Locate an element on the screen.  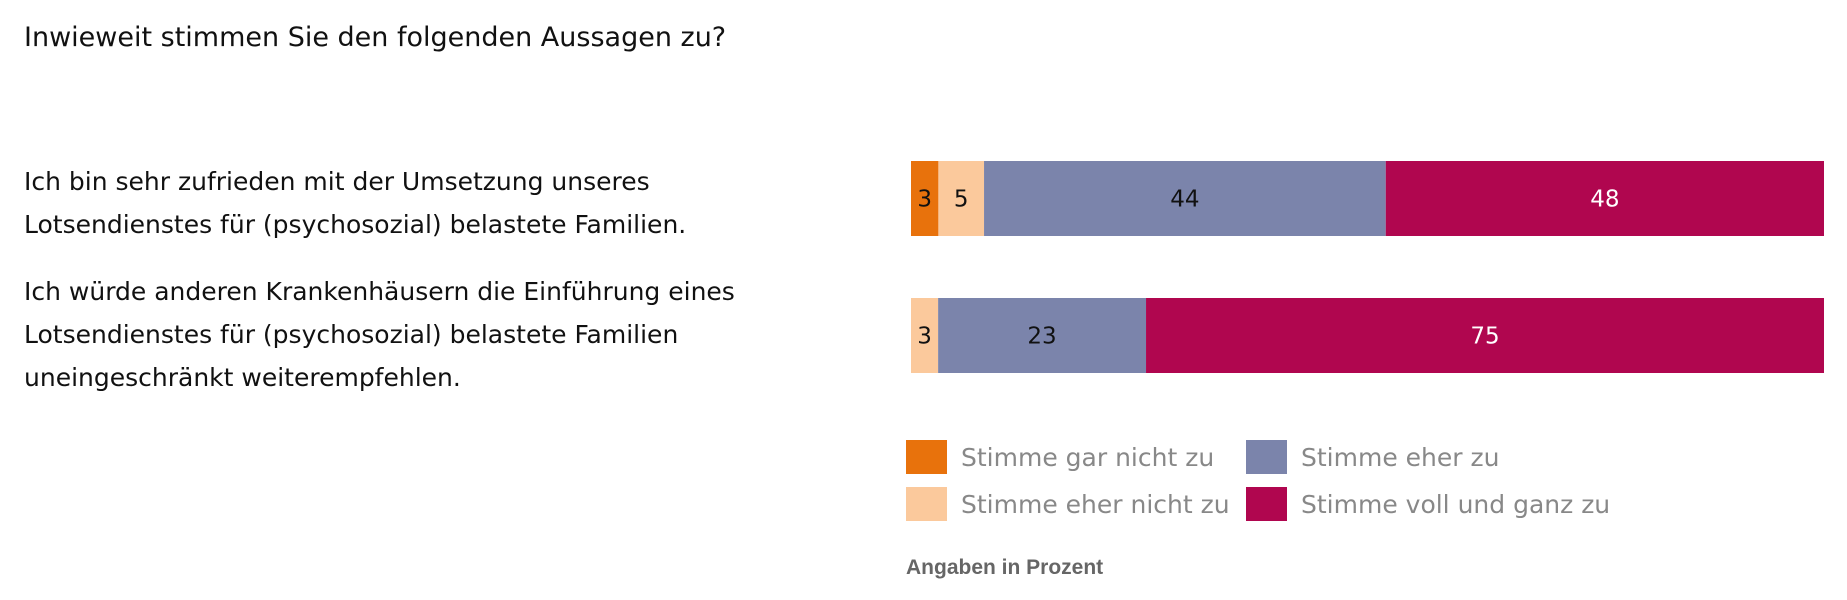
data-label: 75 is located at coordinates (1484, 337).